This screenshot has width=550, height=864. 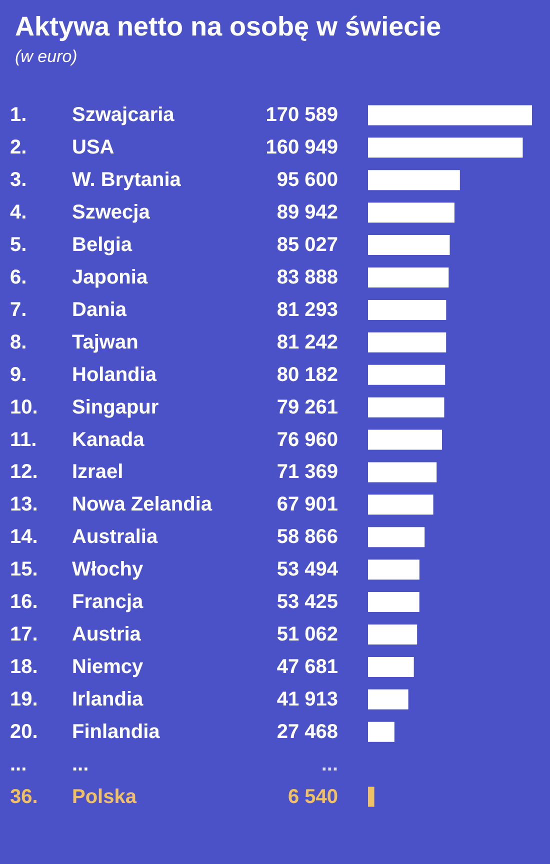 I want to click on y-tick-label: Japonia, so click(x=110, y=277).